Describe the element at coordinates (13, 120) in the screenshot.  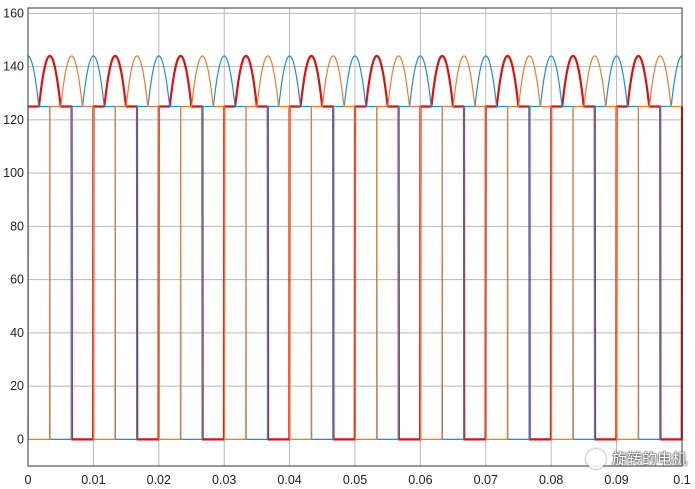
I see `y-tick-label: 120` at that location.